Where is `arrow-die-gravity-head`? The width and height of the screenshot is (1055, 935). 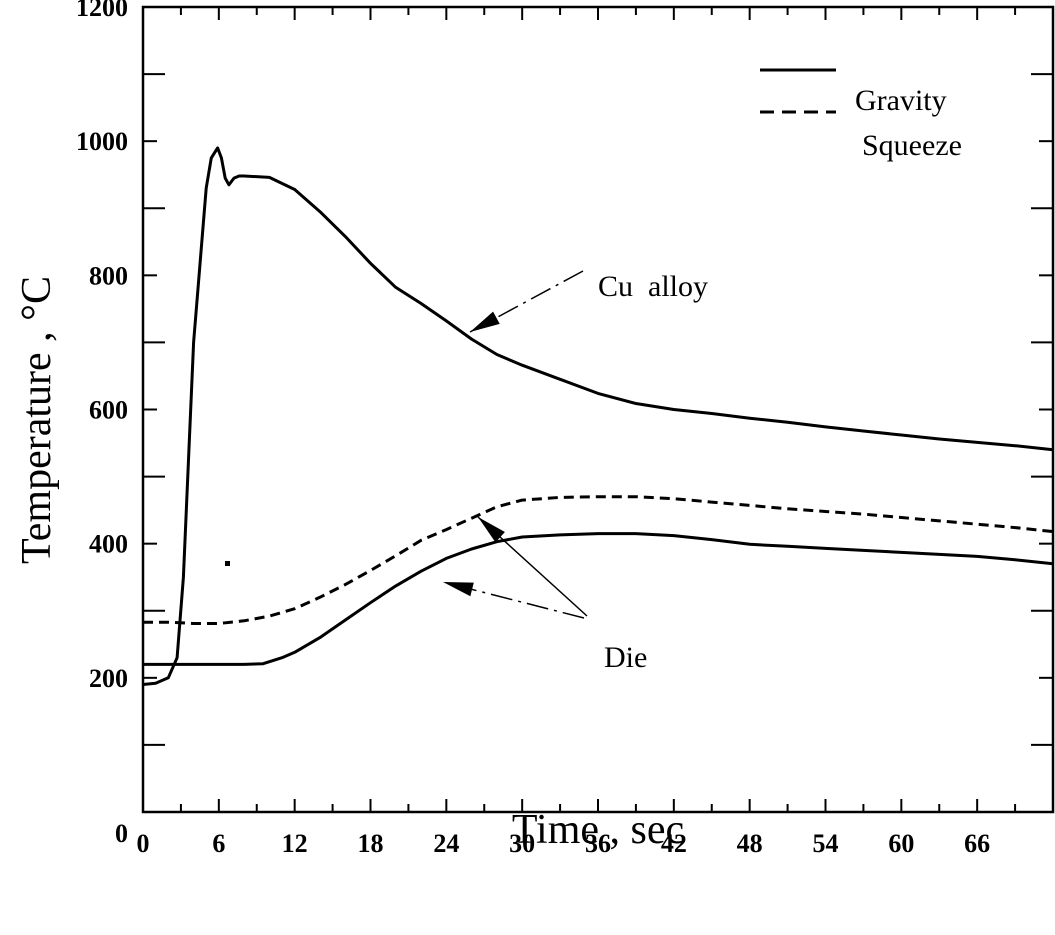 arrow-die-gravity-head is located at coordinates (458, 589).